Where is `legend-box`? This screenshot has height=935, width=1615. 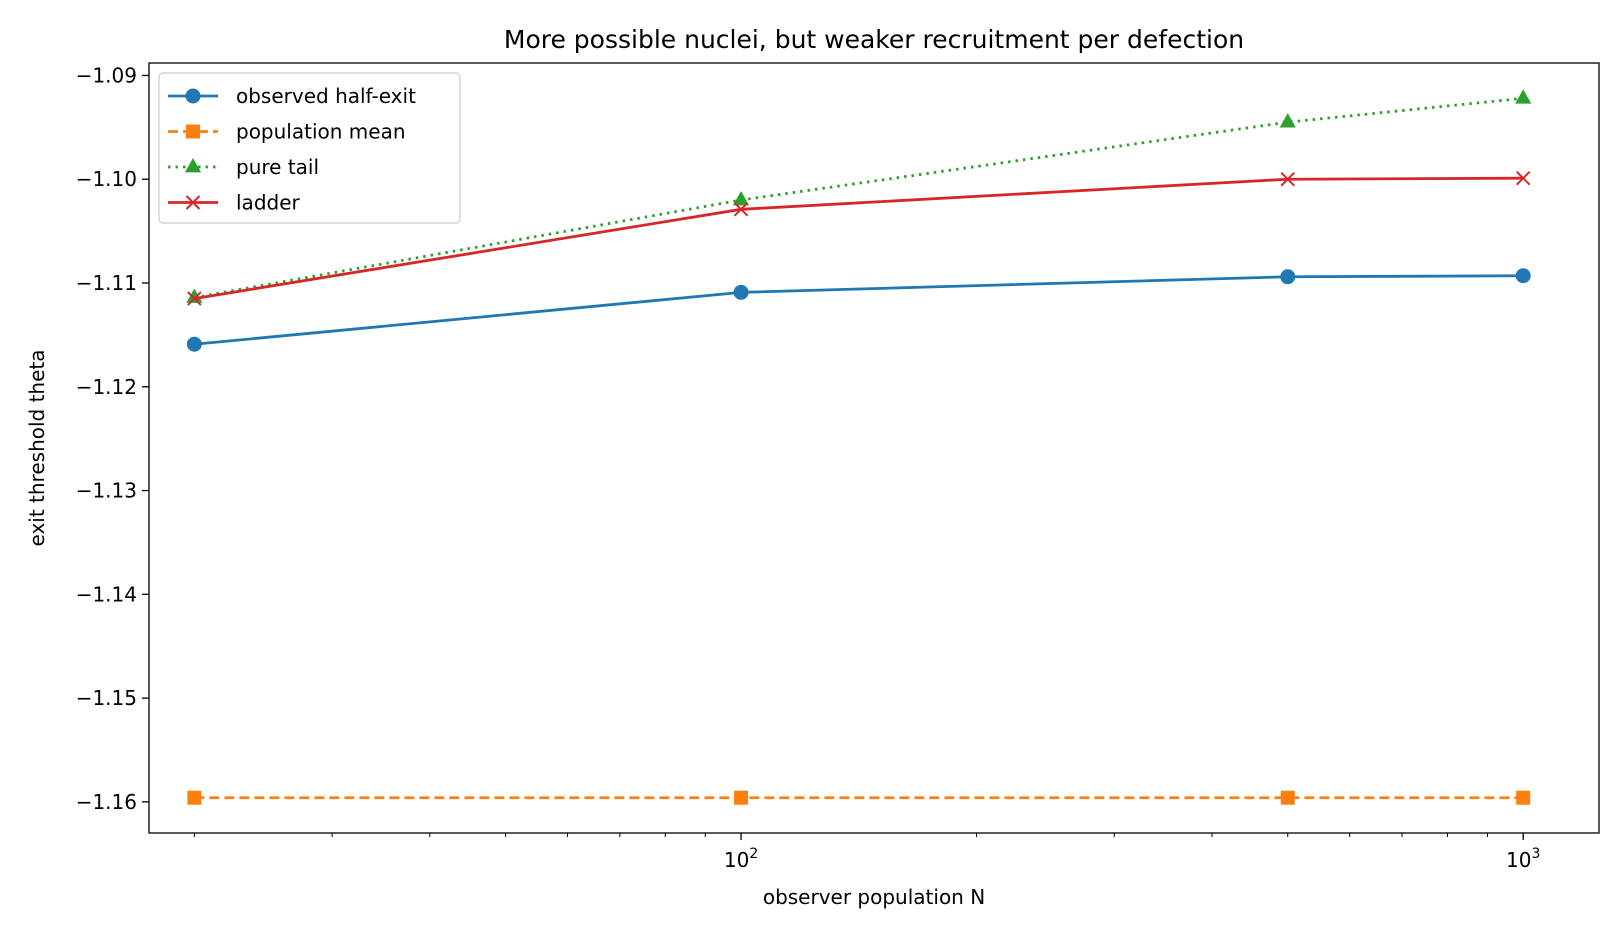
legend-box is located at coordinates (309, 148).